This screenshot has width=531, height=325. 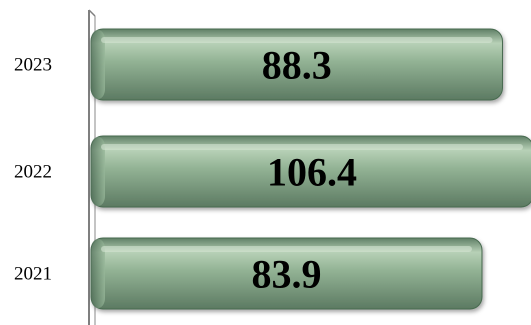 I want to click on bar-highlight-2023, so click(x=297, y=40).